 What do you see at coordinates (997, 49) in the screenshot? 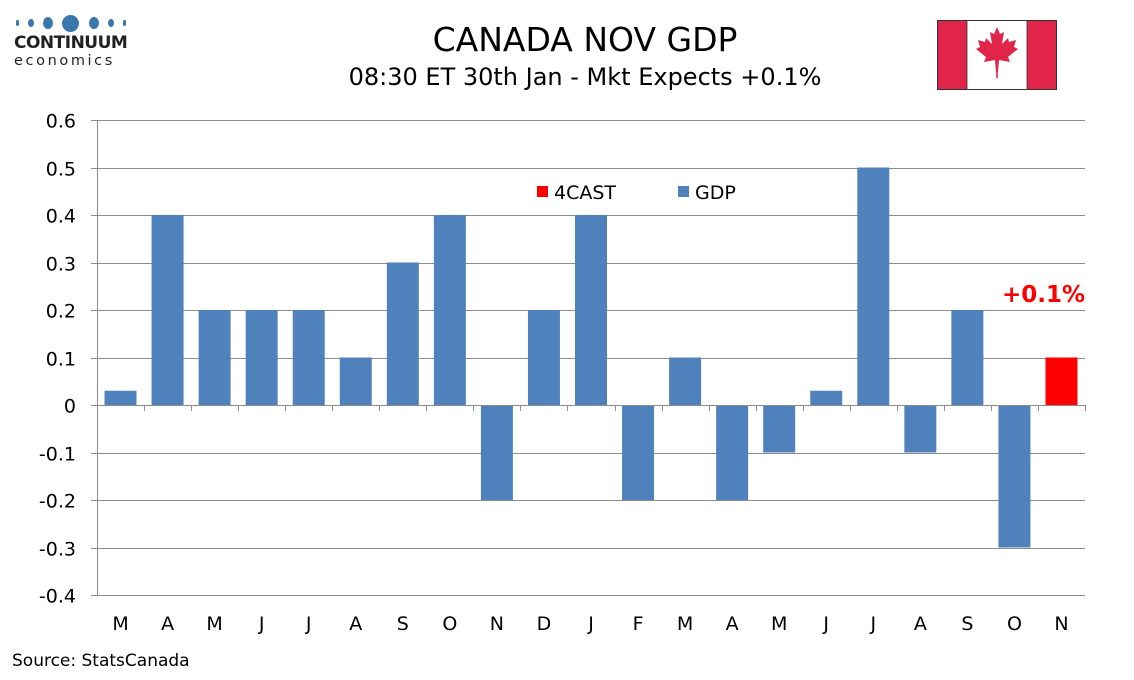
I see `maple-leaf-icon` at bounding box center [997, 49].